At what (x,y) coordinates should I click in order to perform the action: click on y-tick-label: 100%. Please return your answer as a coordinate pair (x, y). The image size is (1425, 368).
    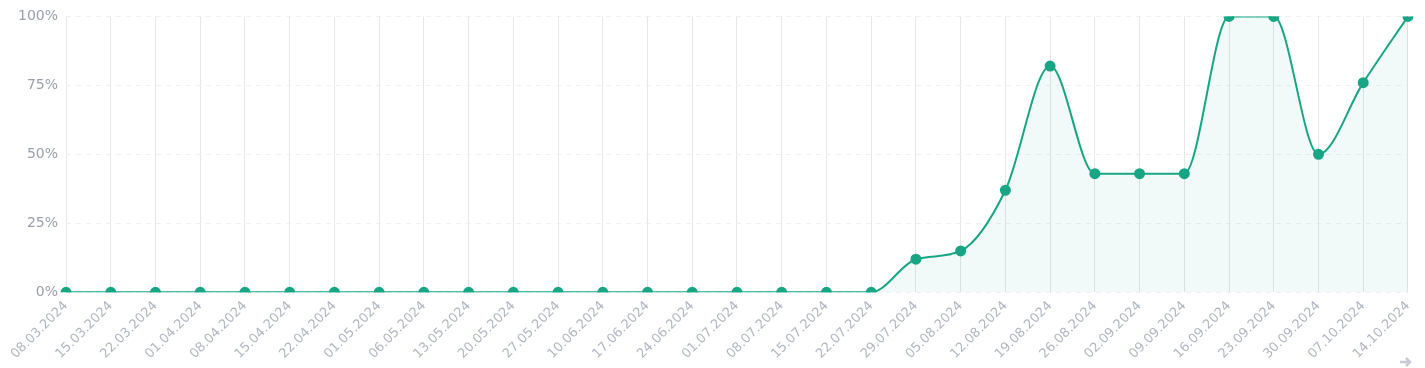
    Looking at the image, I should click on (38, 15).